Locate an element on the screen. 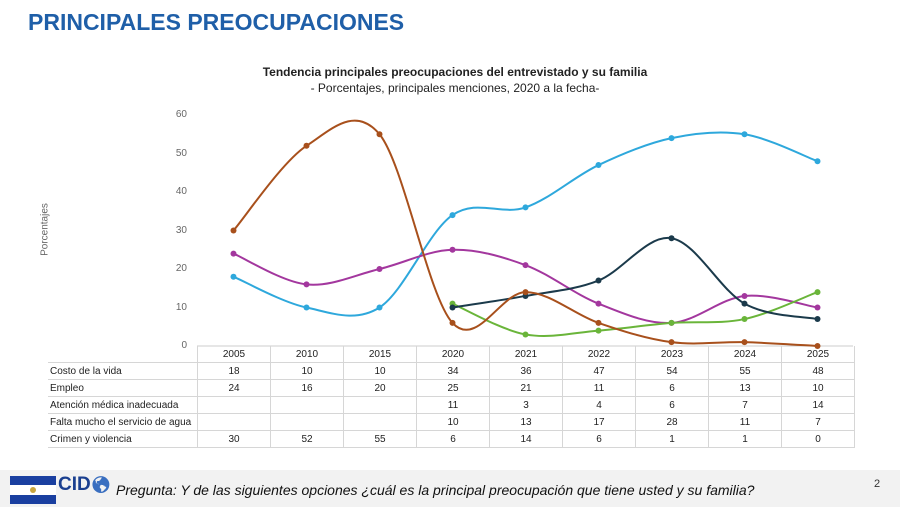 This screenshot has height=507, width=900. table-cell: 16 is located at coordinates (307, 388).